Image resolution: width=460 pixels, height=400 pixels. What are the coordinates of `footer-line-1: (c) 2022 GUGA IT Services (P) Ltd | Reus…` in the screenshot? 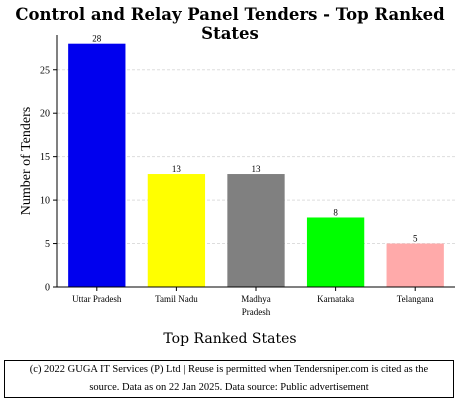 It's located at (229, 369).